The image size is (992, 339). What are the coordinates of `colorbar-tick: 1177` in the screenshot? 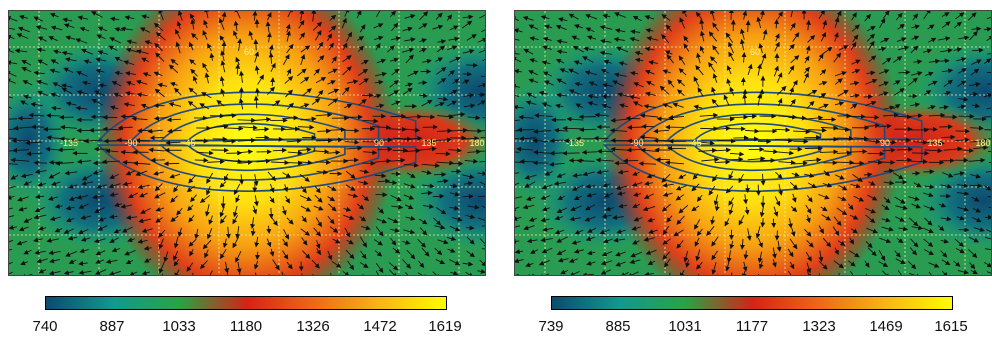 It's located at (752, 326).